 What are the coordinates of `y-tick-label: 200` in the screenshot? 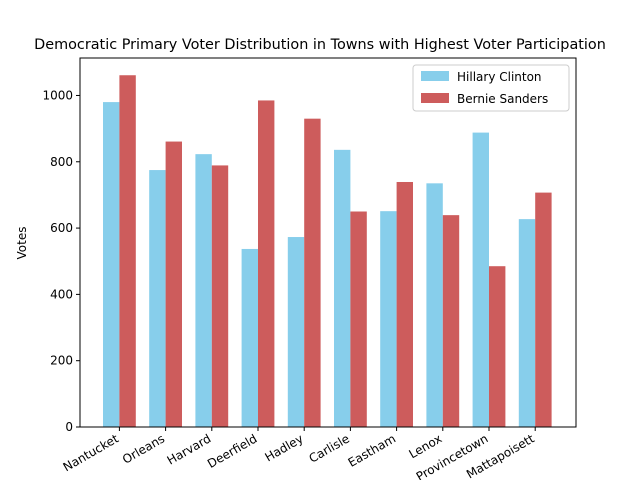 It's located at (61, 361).